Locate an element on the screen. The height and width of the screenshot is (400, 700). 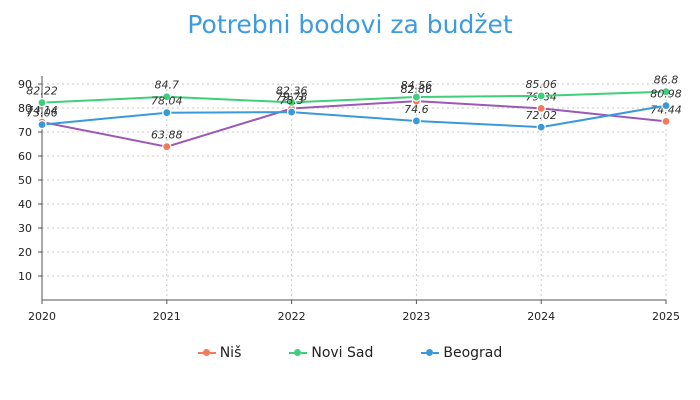
data-label-beograd: 74.6 is located at coordinates (416, 109).